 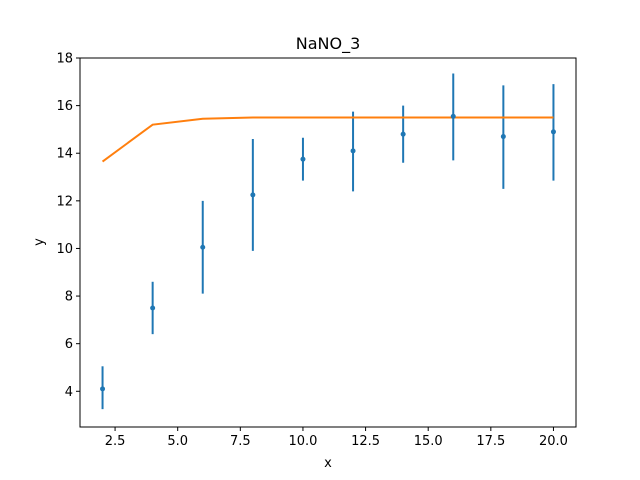 What do you see at coordinates (69, 297) in the screenshot?
I see `y-tick-label: 8` at bounding box center [69, 297].